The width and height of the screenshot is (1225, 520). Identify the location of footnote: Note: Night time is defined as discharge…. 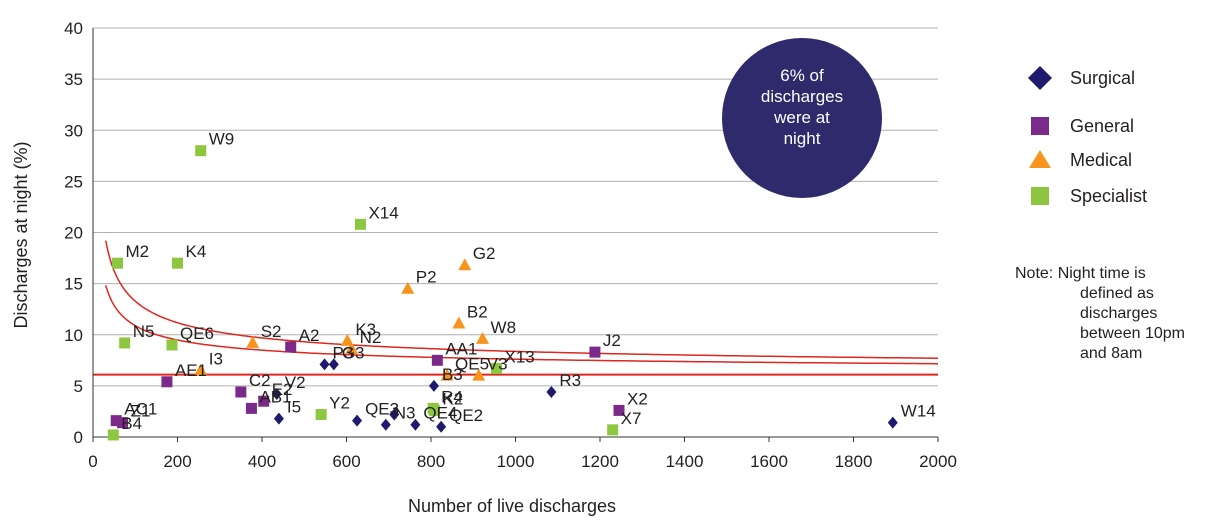
(1100, 313).